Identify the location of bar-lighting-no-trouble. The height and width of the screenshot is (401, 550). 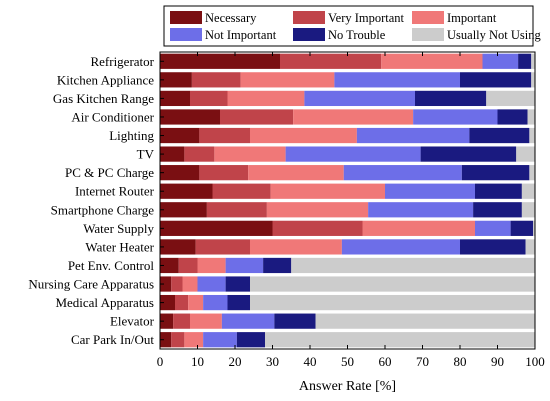
(499, 135).